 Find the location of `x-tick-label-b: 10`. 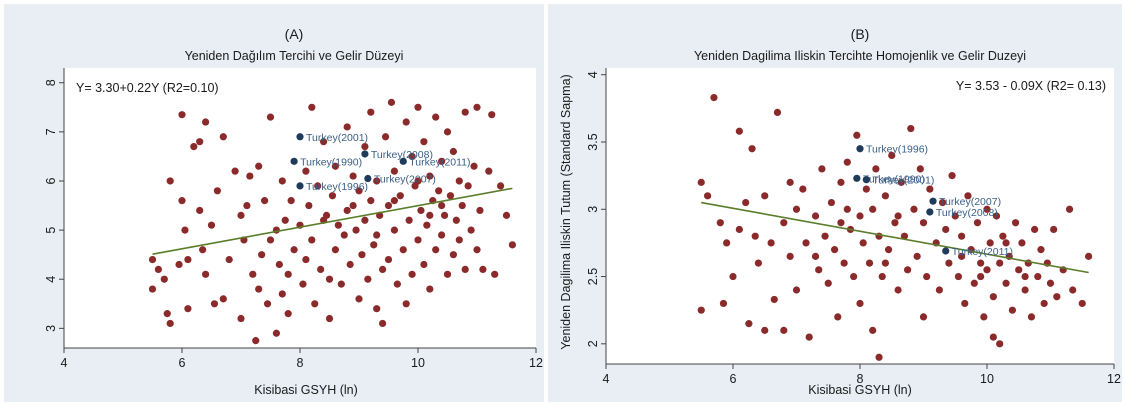

x-tick-label-b: 10 is located at coordinates (987, 379).